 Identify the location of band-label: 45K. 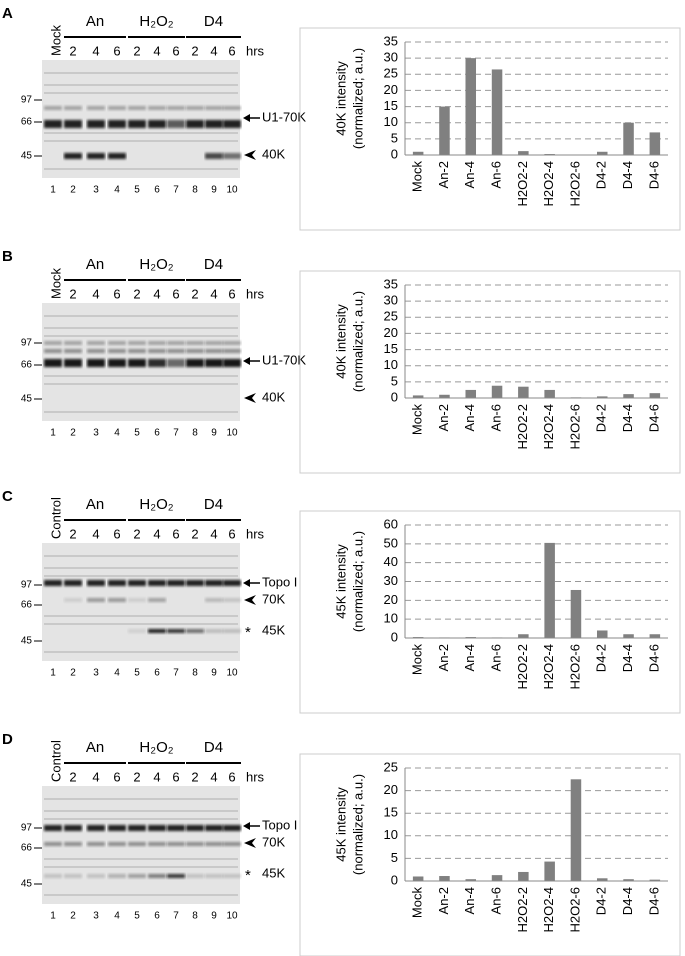
(273, 872).